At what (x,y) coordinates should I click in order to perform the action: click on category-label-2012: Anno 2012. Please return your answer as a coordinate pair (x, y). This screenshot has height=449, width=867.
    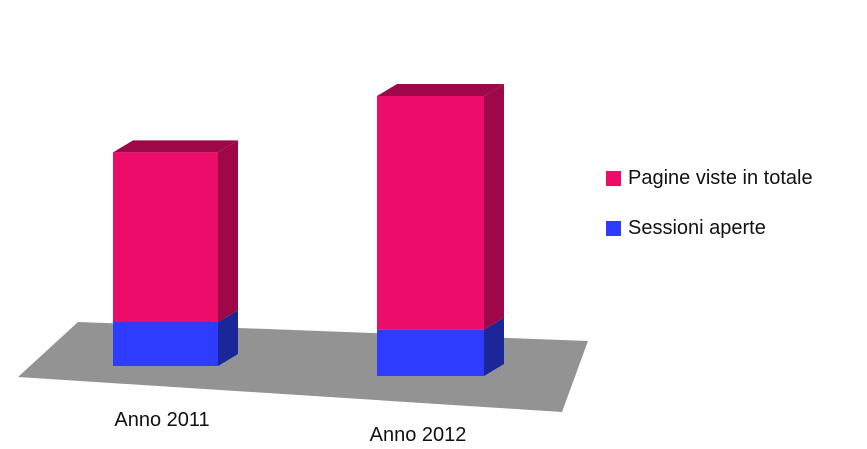
    Looking at the image, I should click on (418, 435).